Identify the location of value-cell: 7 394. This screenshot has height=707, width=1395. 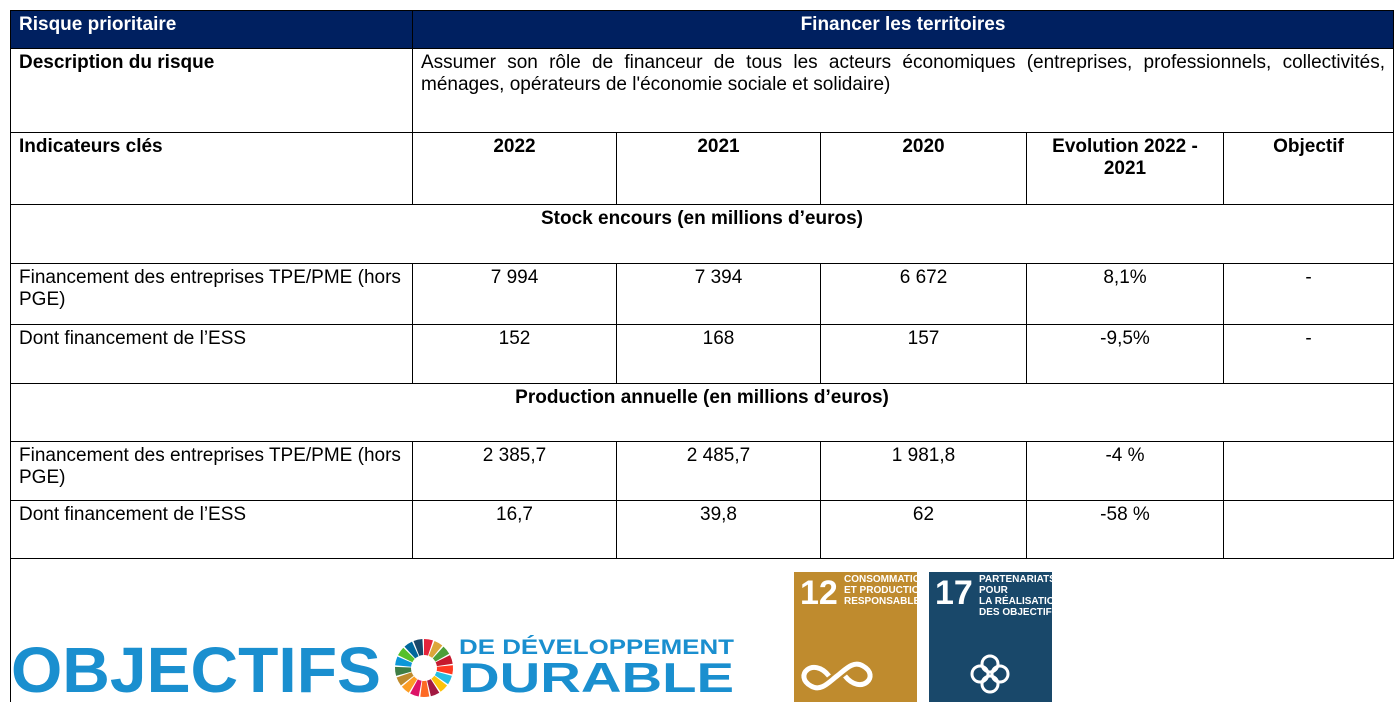
(718, 294).